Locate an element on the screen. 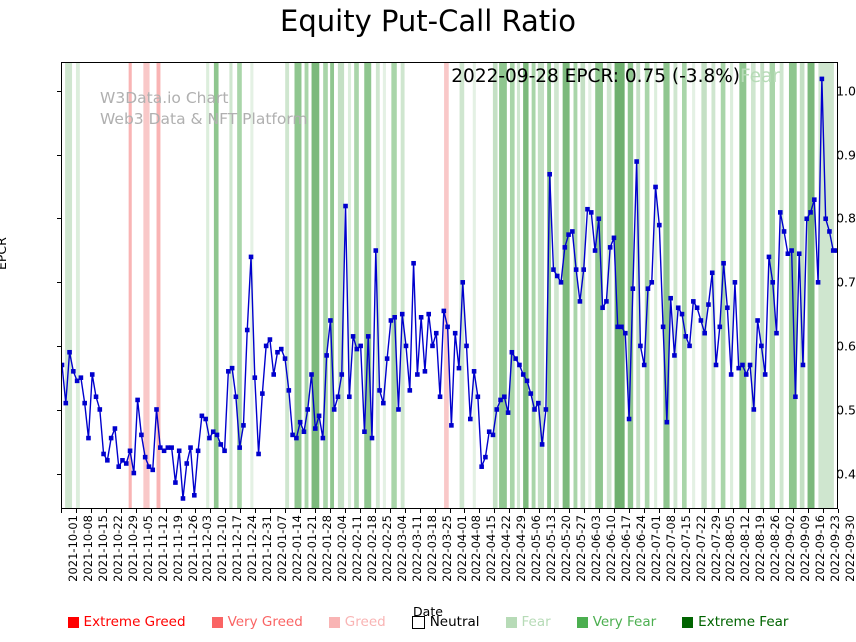 The image size is (856, 642). legend-item-neutral: Neutral is located at coordinates (445, 622).